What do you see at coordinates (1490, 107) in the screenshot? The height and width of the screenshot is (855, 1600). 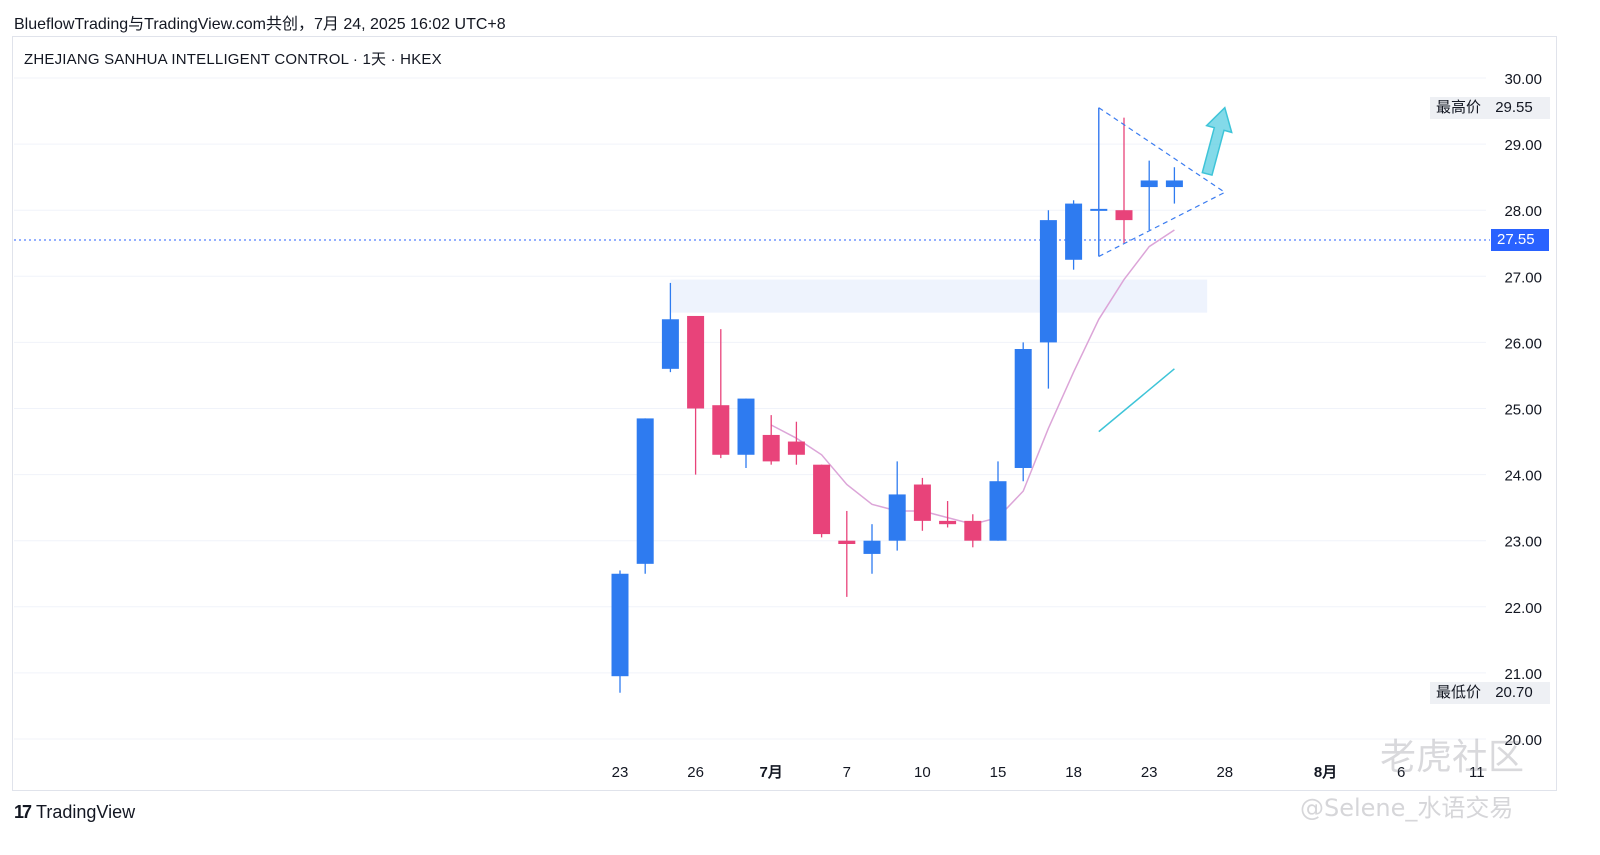 I see `high-price-tag: 最高价 29.55` at bounding box center [1490, 107].